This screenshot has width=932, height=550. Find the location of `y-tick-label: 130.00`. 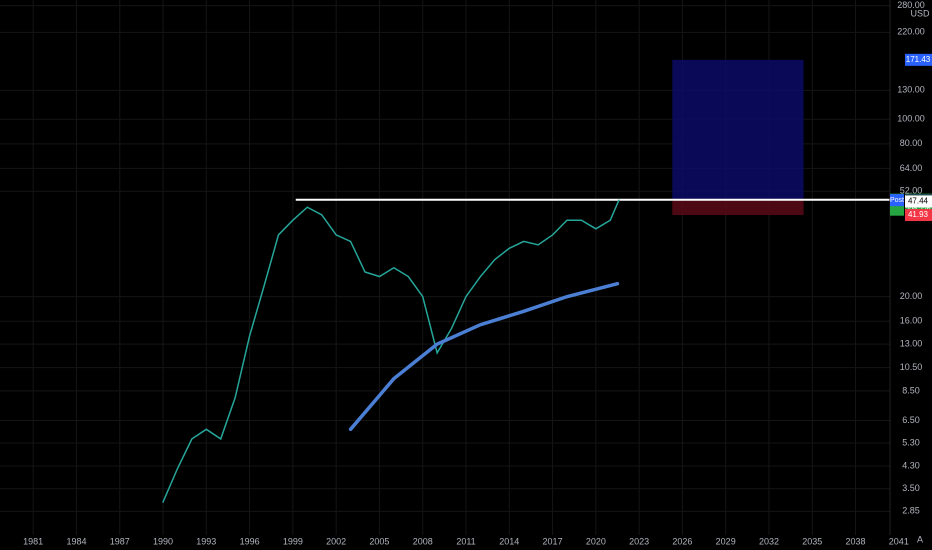

y-tick-label: 130.00 is located at coordinates (911, 90).